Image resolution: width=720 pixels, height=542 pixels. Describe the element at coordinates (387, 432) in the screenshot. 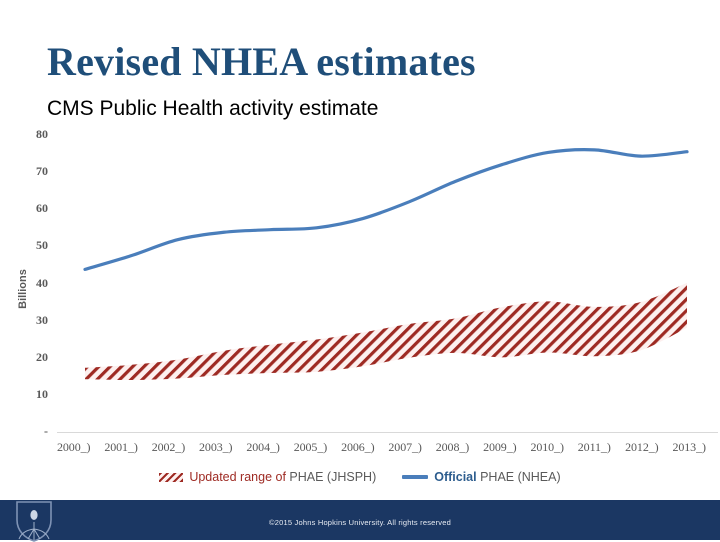

I see `x-axis-line` at that location.